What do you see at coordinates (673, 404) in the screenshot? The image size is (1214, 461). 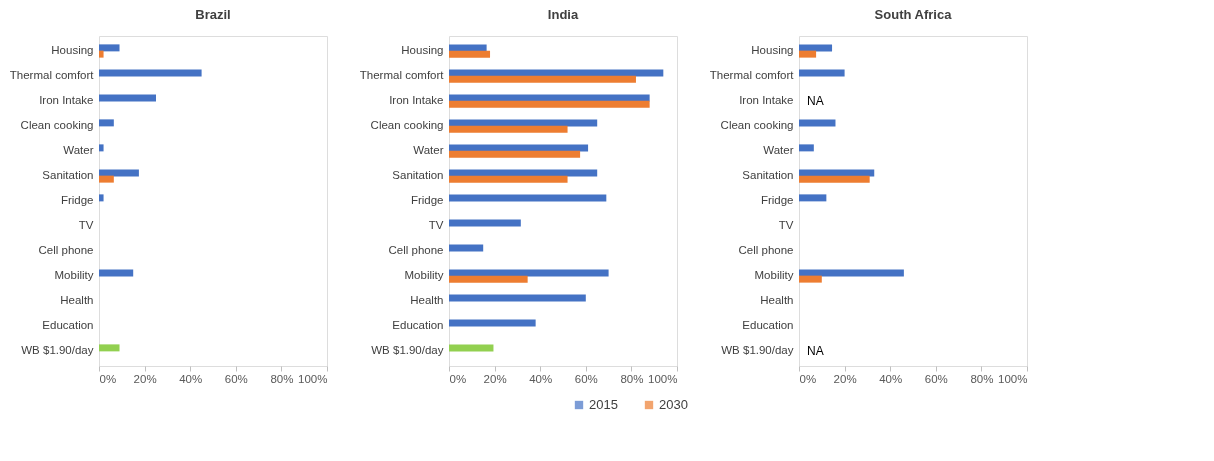 I see `legend-label: 2030` at bounding box center [673, 404].